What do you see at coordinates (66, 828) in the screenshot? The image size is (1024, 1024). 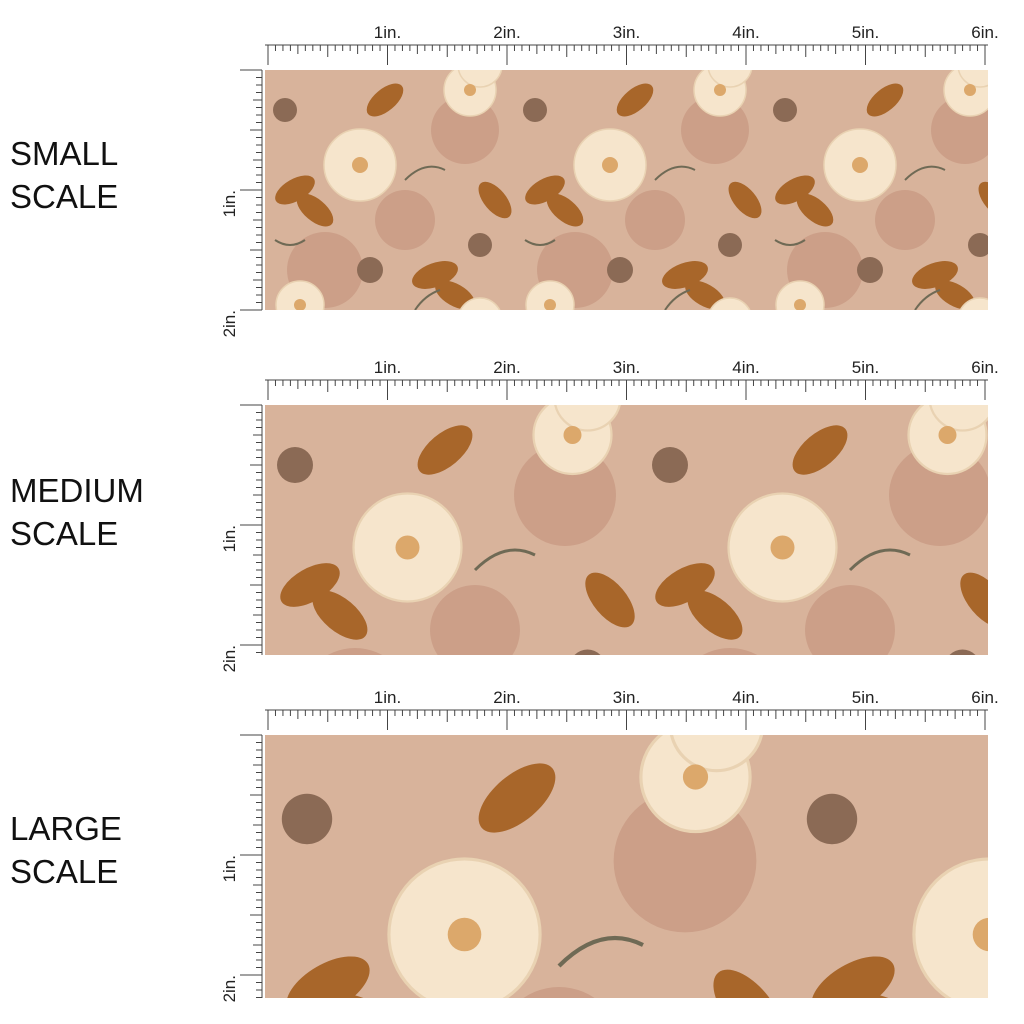 I see `scale-label: LARGE` at bounding box center [66, 828].